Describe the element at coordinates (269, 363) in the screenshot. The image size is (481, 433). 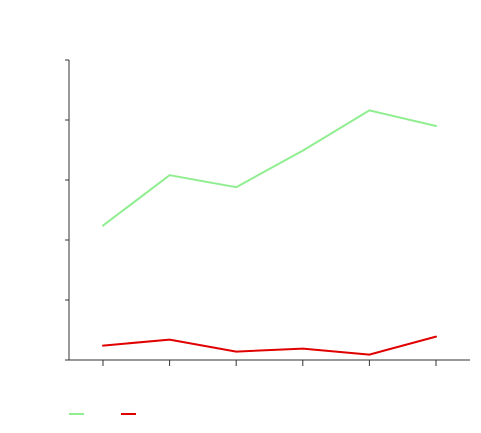
I see `x-ticks` at that location.